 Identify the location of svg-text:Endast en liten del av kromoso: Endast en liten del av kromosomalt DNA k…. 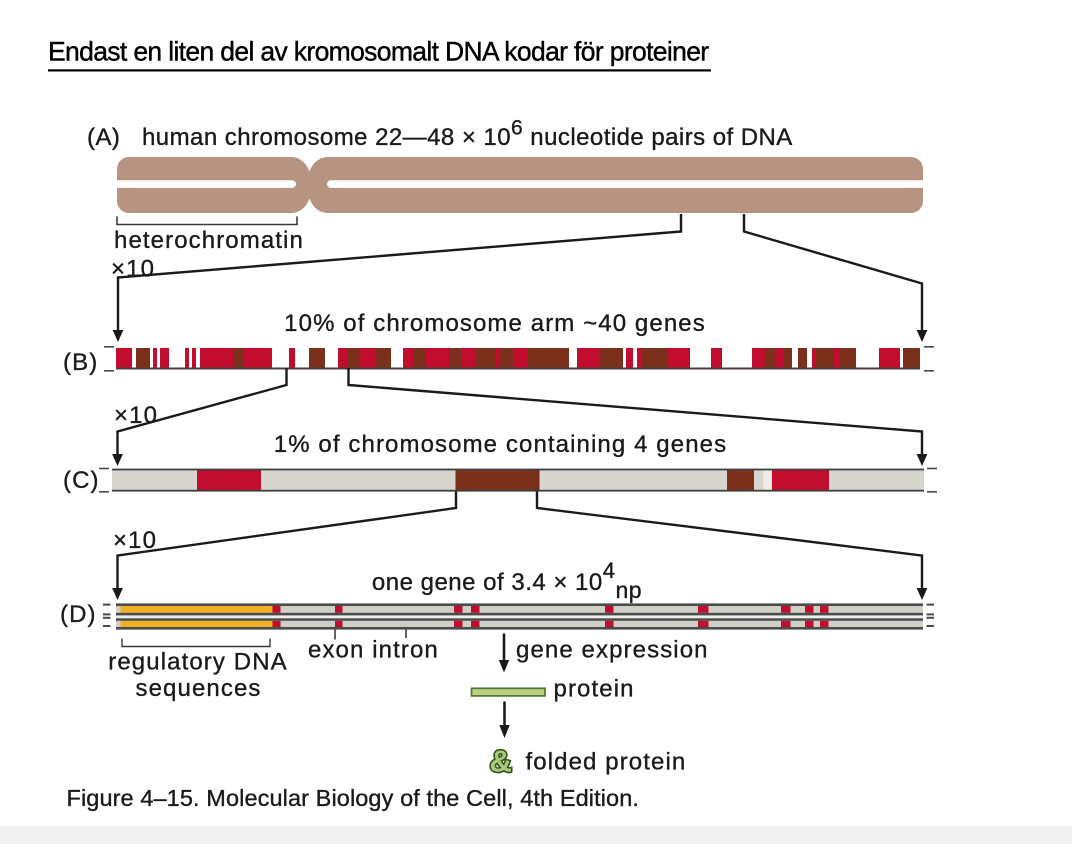
(378, 52).